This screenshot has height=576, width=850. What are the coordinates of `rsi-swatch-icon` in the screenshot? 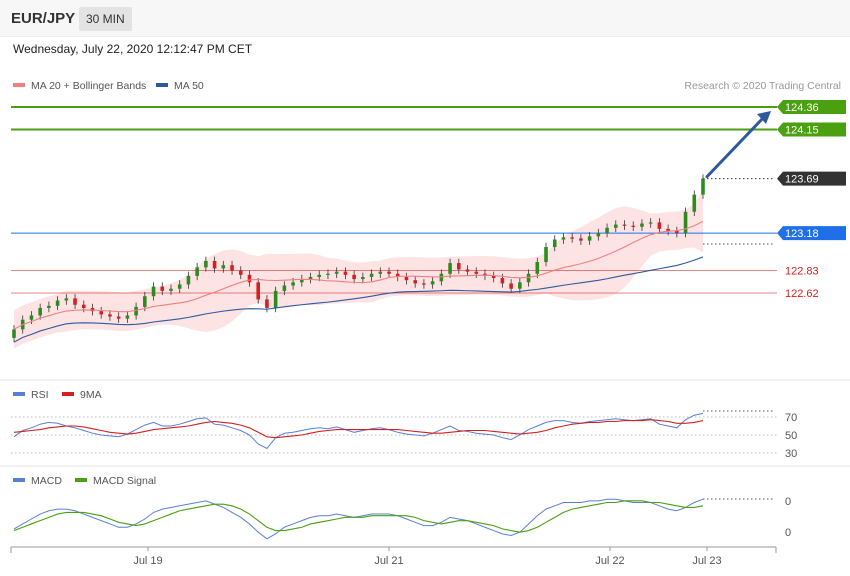 It's located at (19, 394).